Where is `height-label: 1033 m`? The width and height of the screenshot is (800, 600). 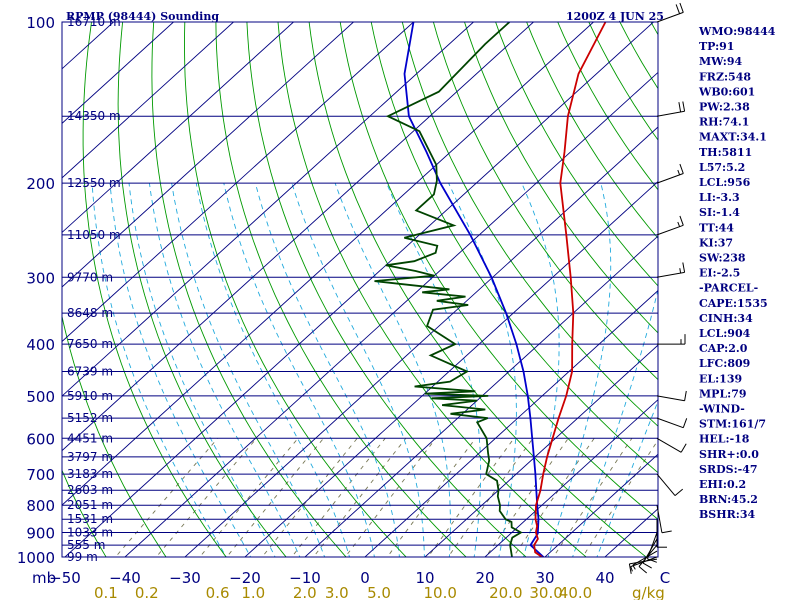
height-label: 1033 m is located at coordinates (90, 533).